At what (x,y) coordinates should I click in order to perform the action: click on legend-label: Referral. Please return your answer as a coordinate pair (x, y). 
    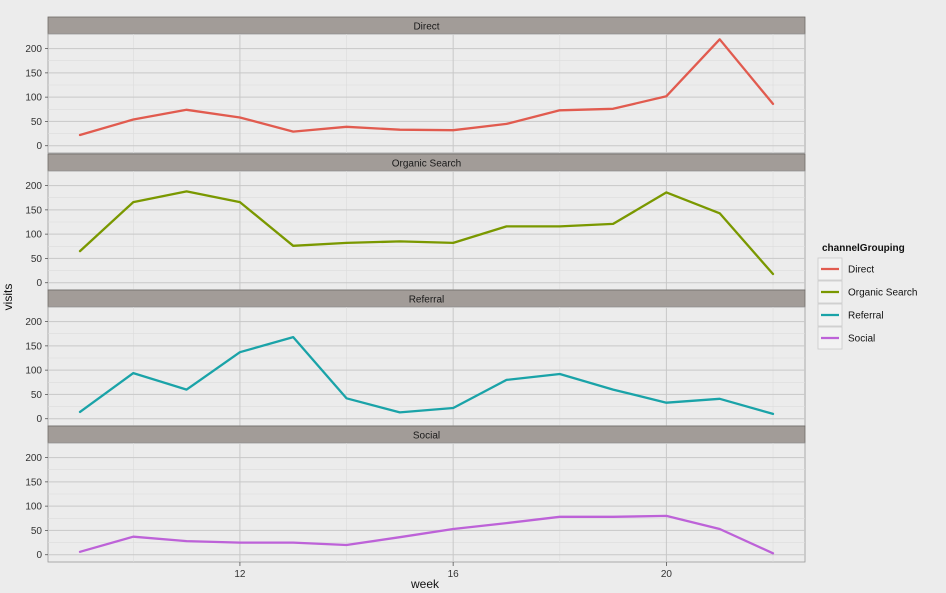
    Looking at the image, I should click on (866, 316).